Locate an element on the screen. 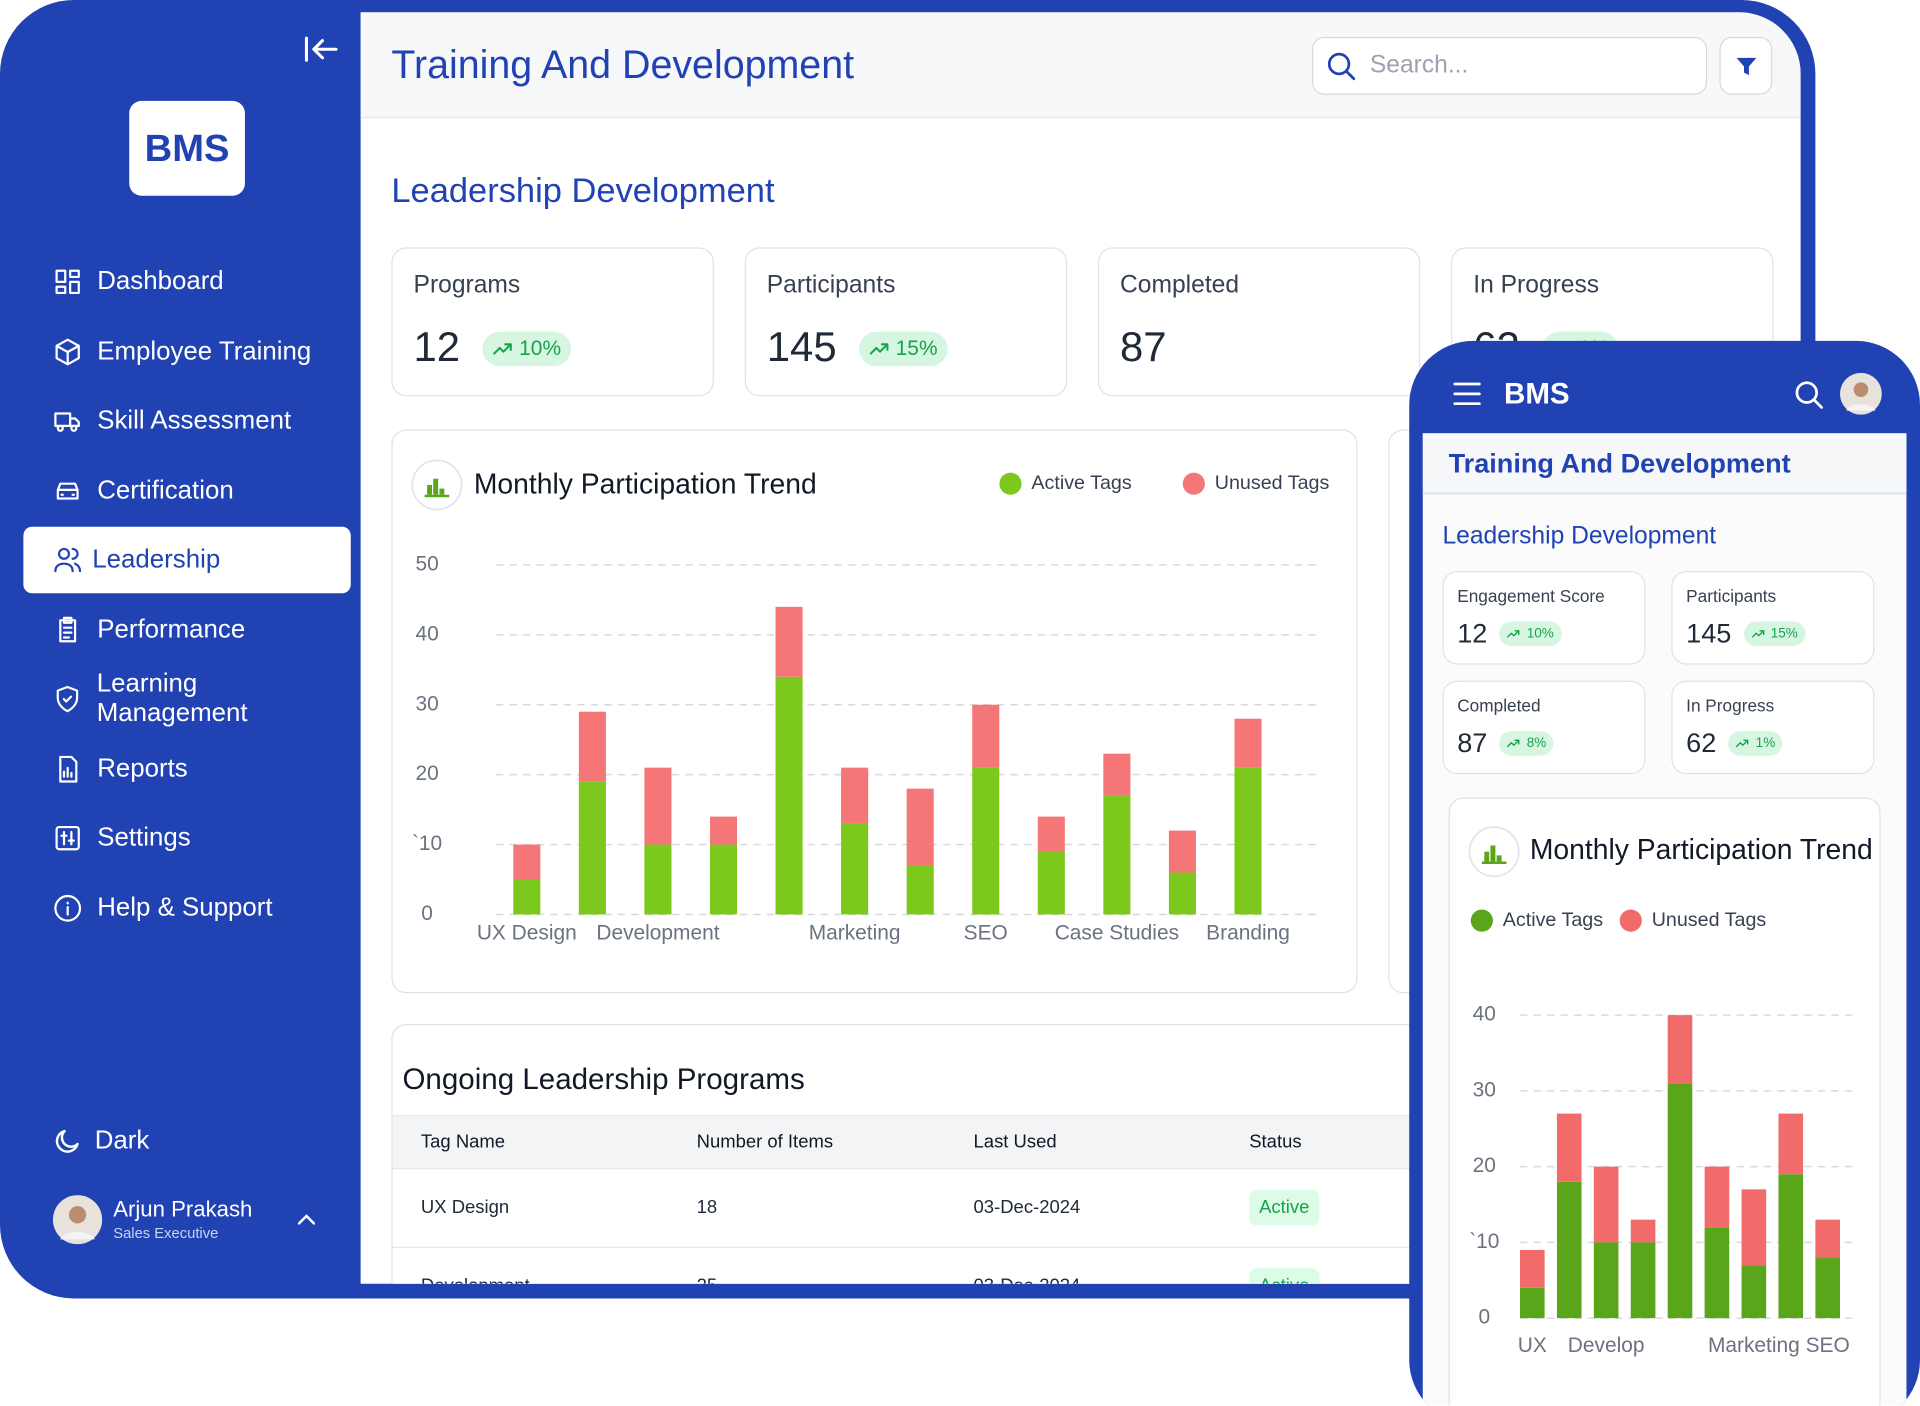  stat-value: 12 is located at coordinates (1472, 633).